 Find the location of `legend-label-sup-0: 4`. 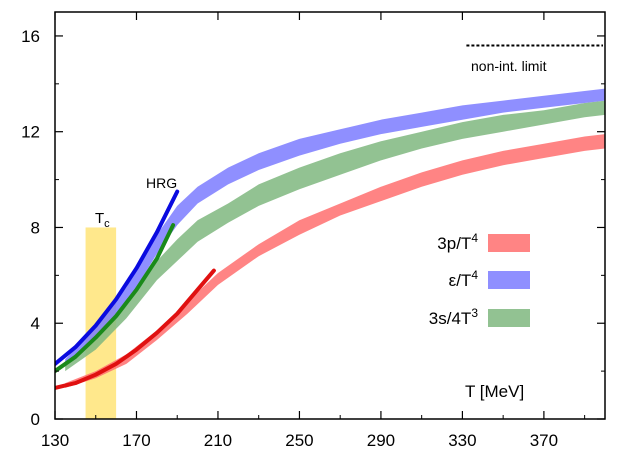

legend-label-sup-0: 4 is located at coordinates (474, 238).